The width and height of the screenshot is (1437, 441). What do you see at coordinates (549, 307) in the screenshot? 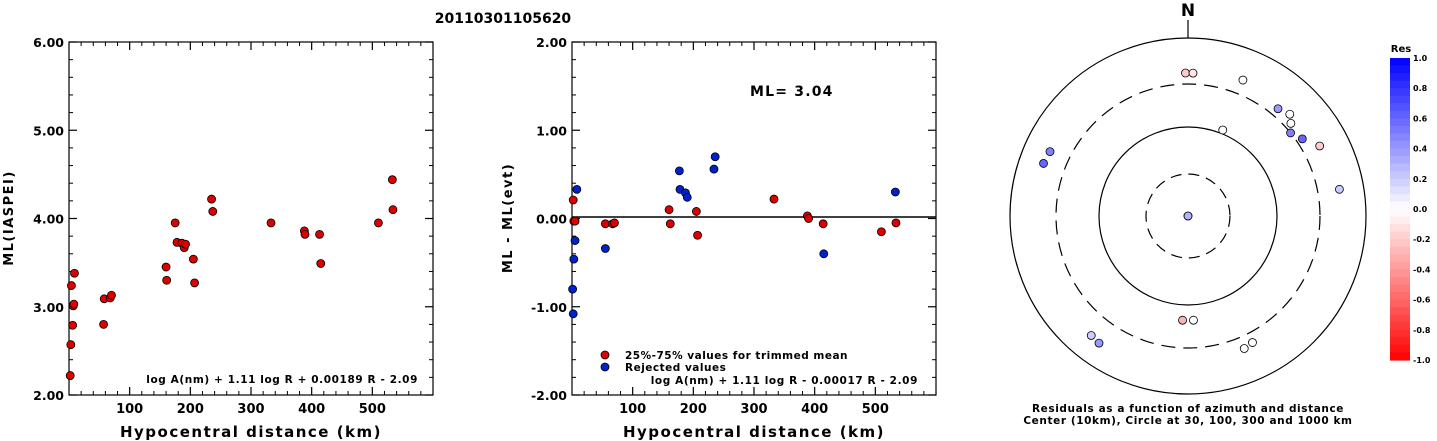
I see `residual-y-tick-label: -1.00` at bounding box center [549, 307].